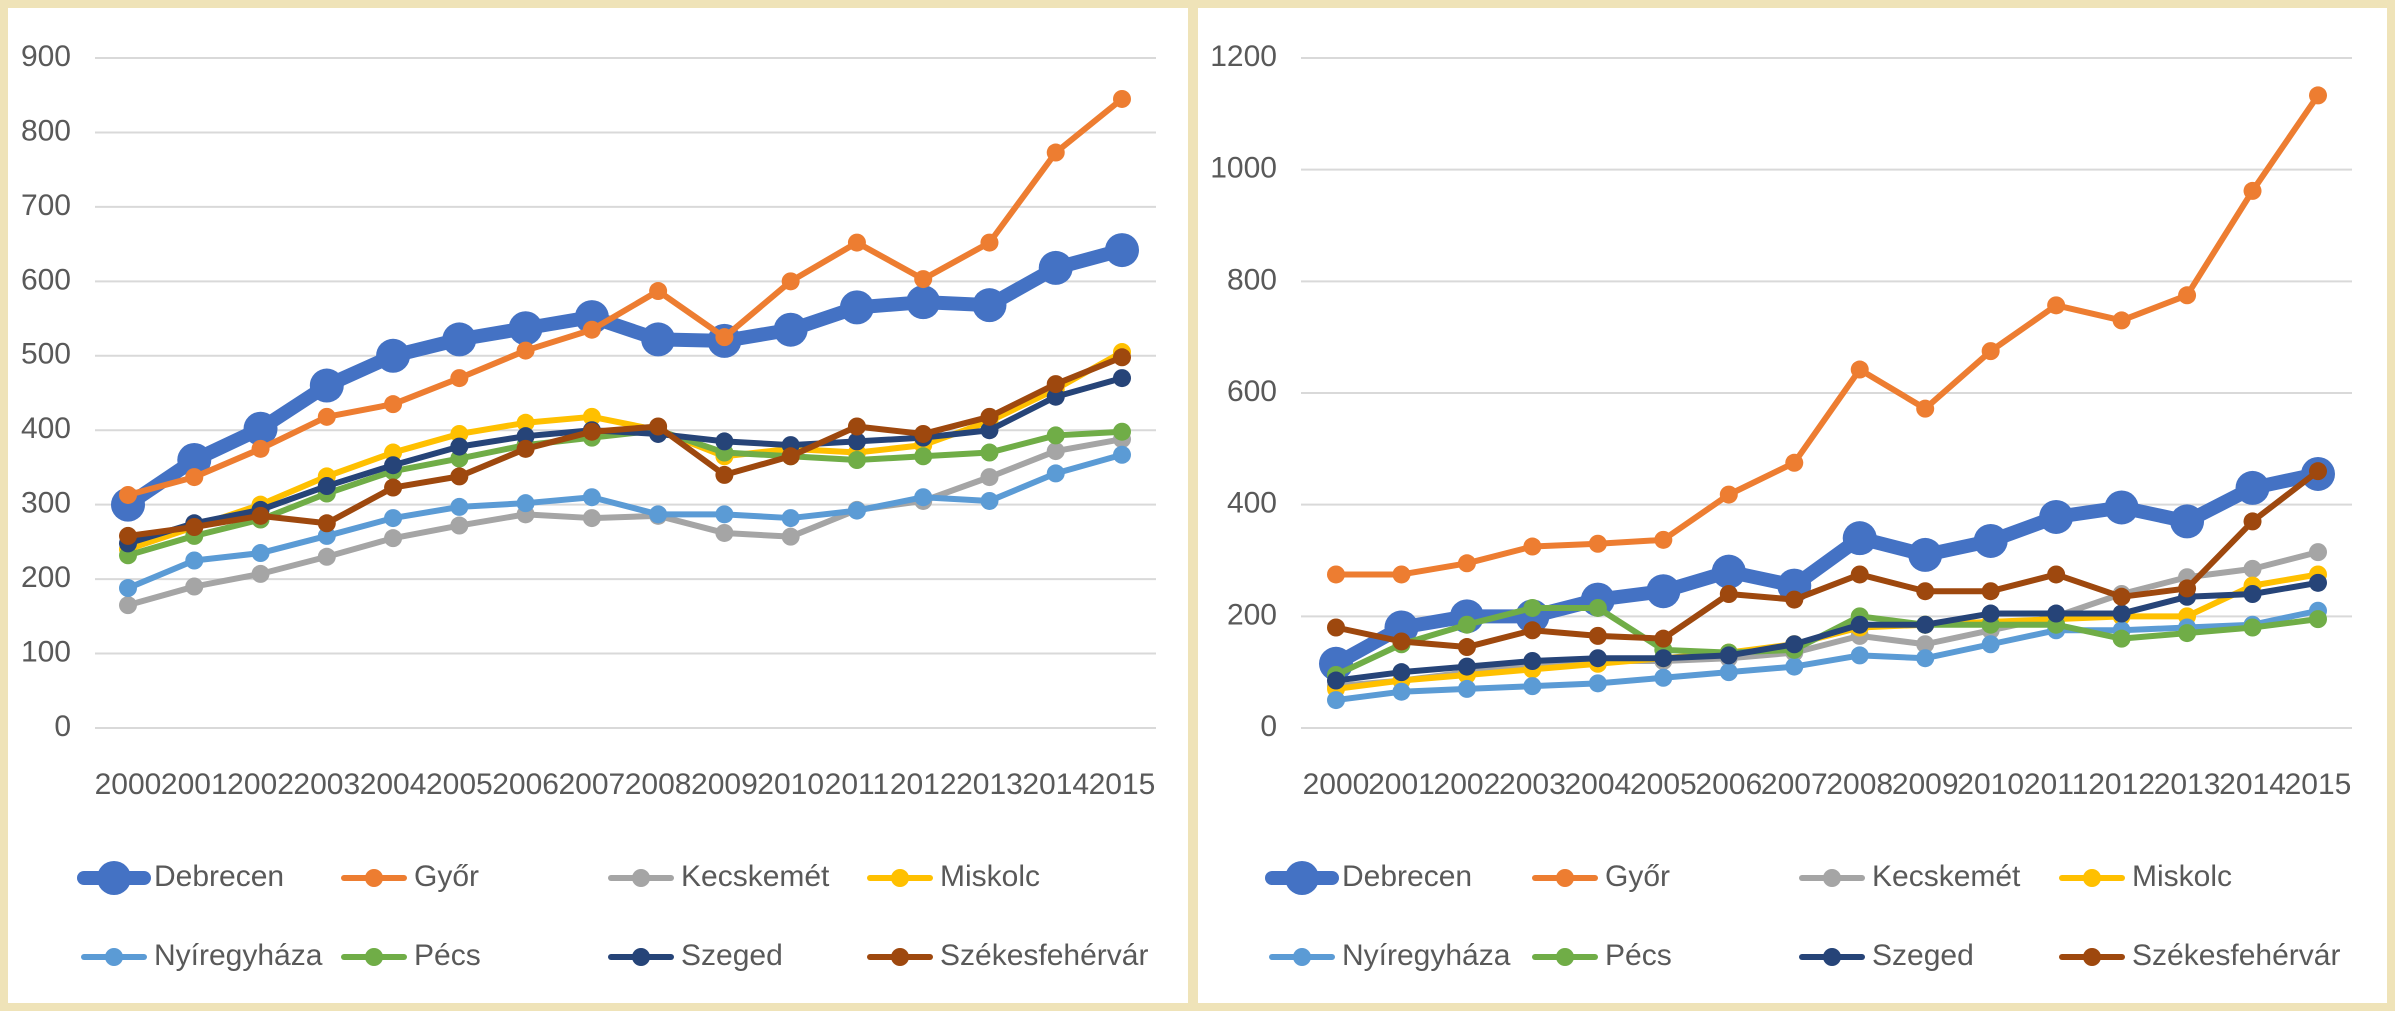 The image size is (2395, 1011). I want to click on y-tick-label: 300, so click(46, 503).